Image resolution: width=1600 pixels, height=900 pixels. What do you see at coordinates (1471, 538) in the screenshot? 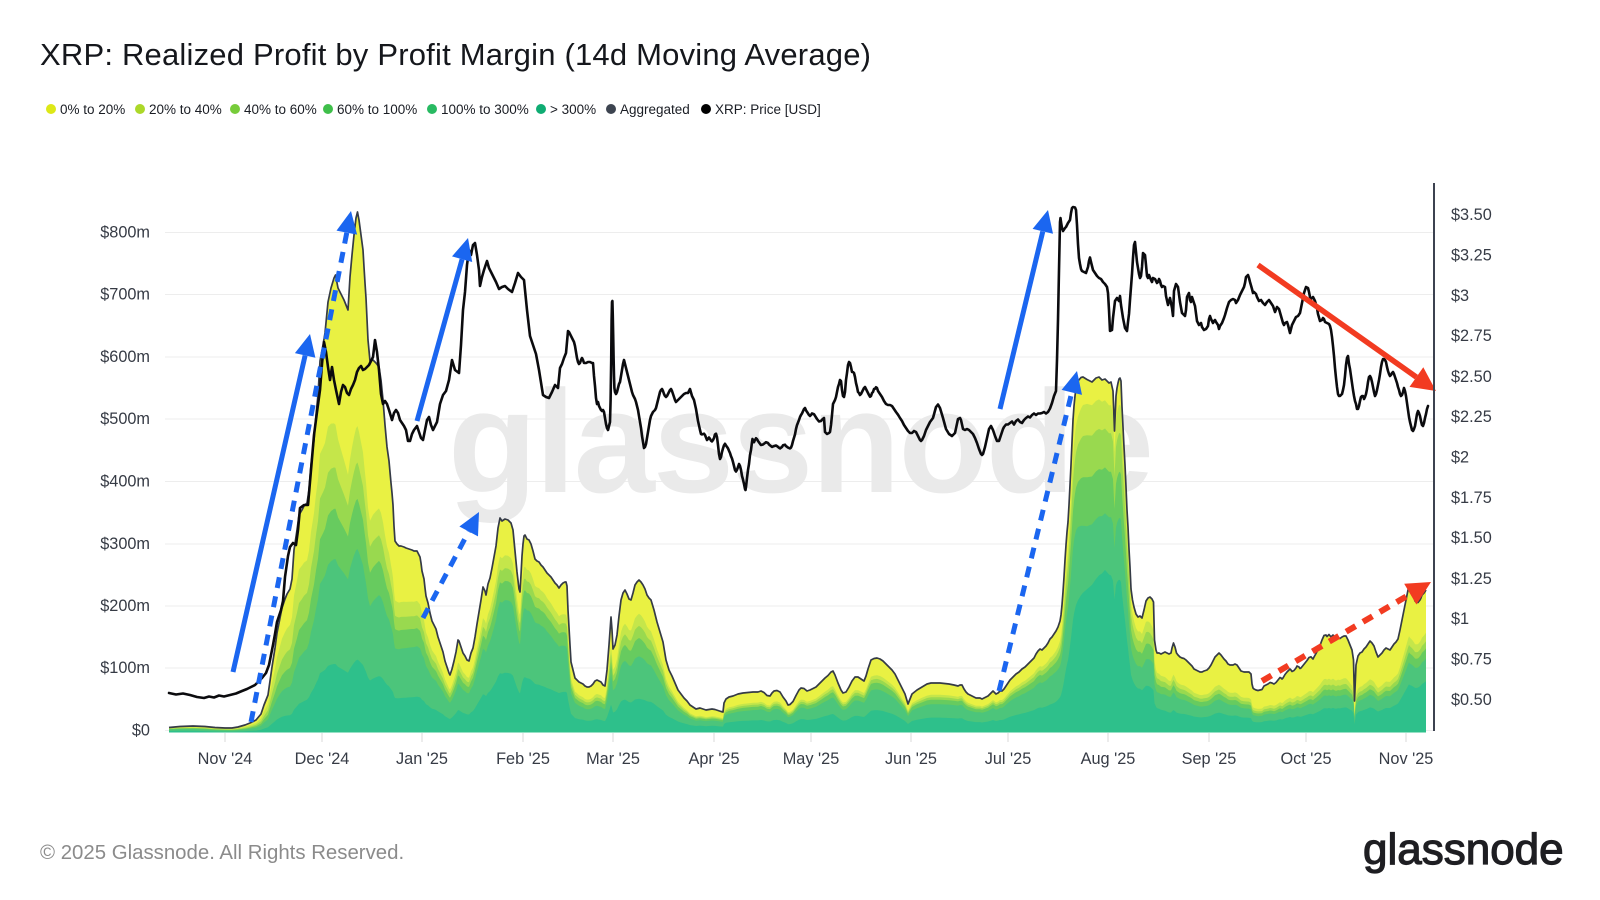
I see `svg-text: $1.50` at bounding box center [1471, 538].